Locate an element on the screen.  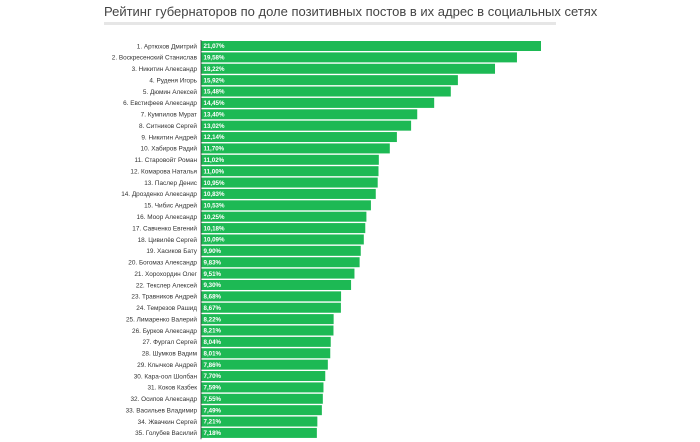
category-label: 12. Комарова Наталья is located at coordinates (163, 171).